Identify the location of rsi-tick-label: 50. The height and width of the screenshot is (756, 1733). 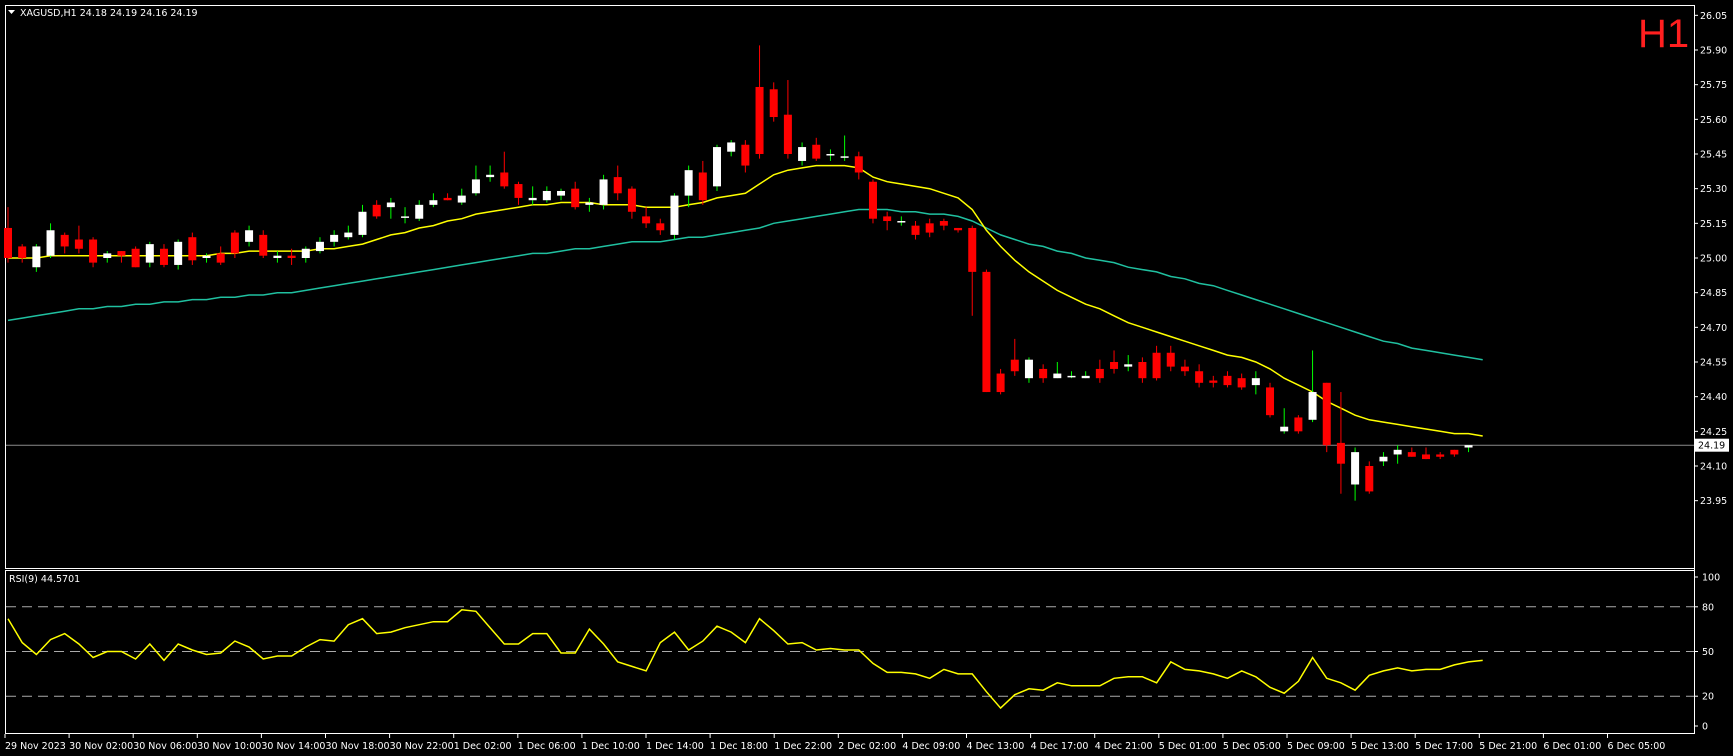
(1708, 652).